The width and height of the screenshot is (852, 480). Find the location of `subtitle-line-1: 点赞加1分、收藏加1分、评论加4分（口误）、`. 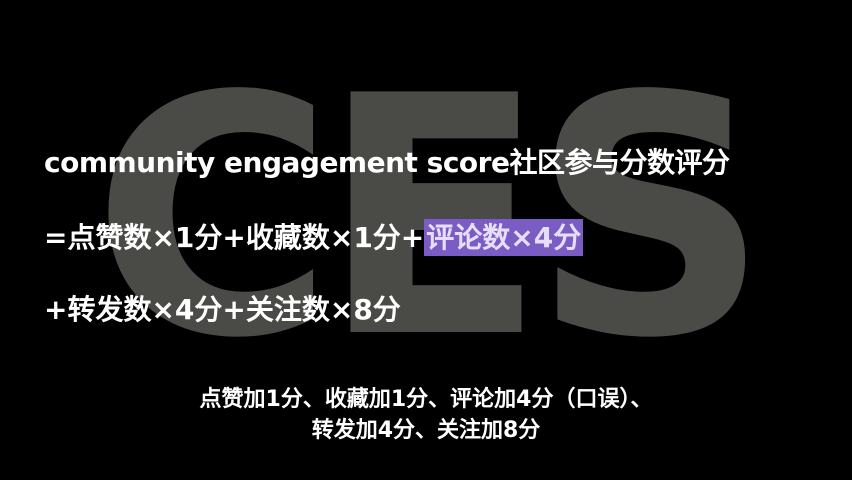

subtitle-line-1: 点赞加1分、收藏加1分、评论加4分（口误）、 is located at coordinates (426, 399).